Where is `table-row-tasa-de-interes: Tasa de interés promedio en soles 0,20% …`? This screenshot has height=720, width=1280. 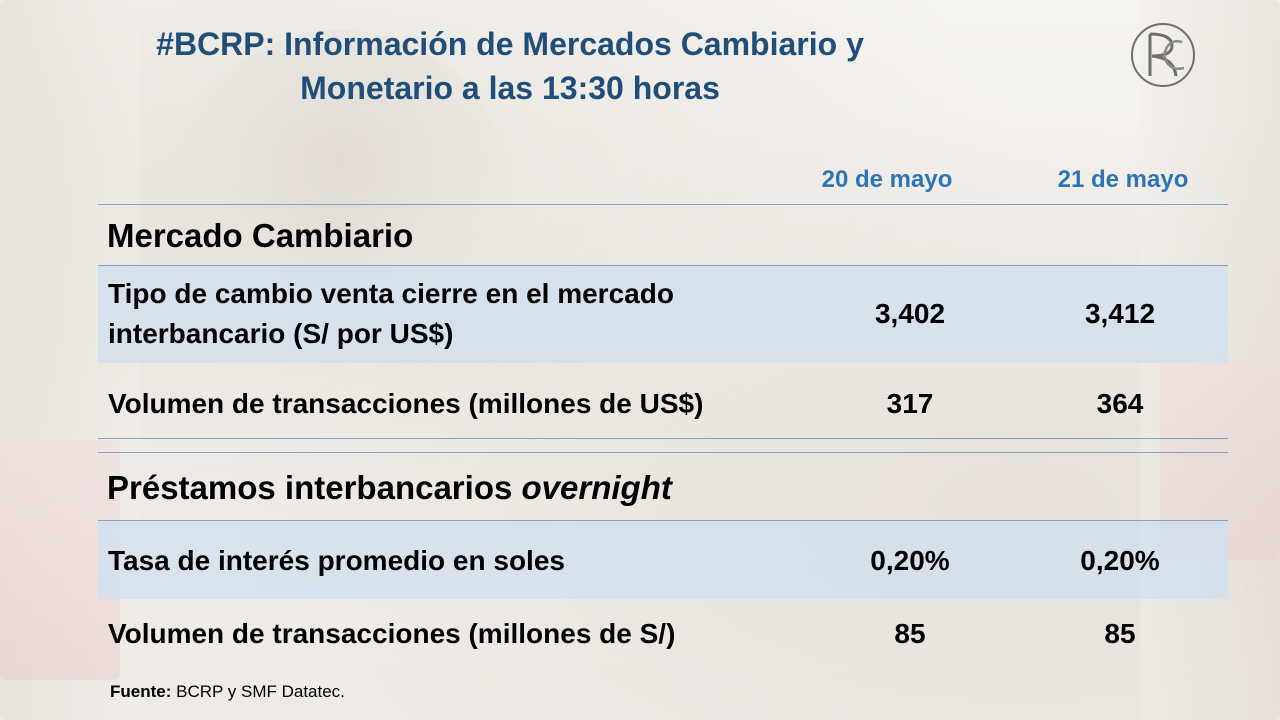 table-row-tasa-de-interes: Tasa de interés promedio en soles 0,20% … is located at coordinates (663, 560).